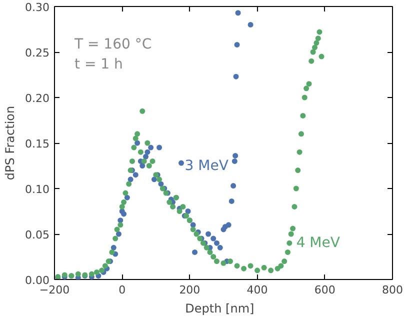  I want to click on x-tick-label: 0, so click(122, 290).